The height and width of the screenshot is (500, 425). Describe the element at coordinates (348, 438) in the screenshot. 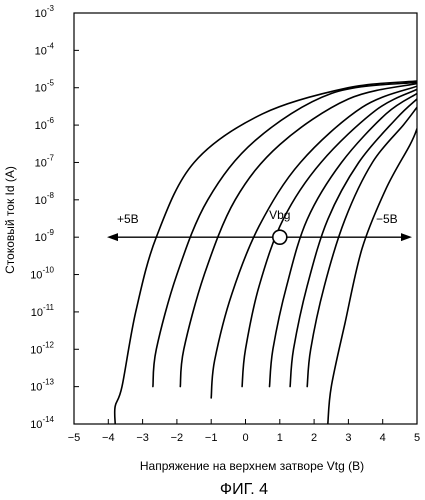

I see `x-tick-label: 3` at that location.